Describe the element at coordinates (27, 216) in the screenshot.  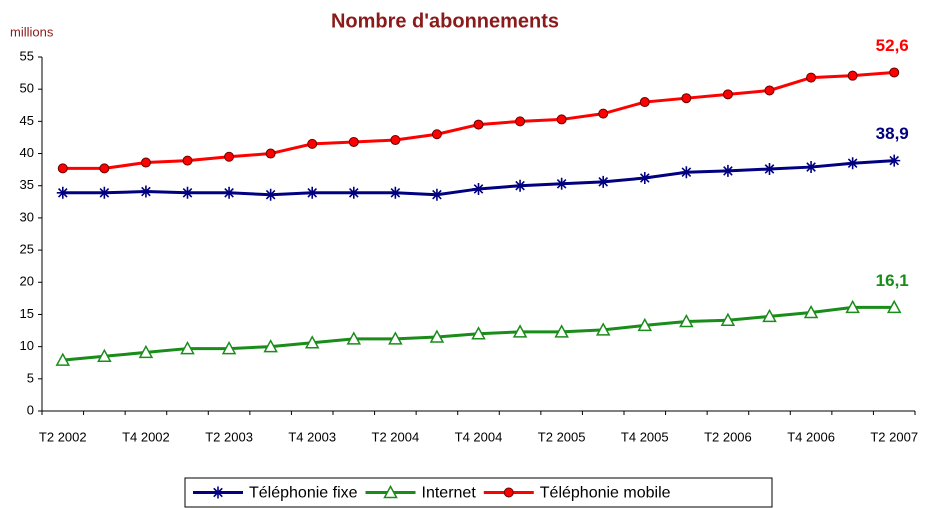
I see `y-tick-label: 30` at that location.